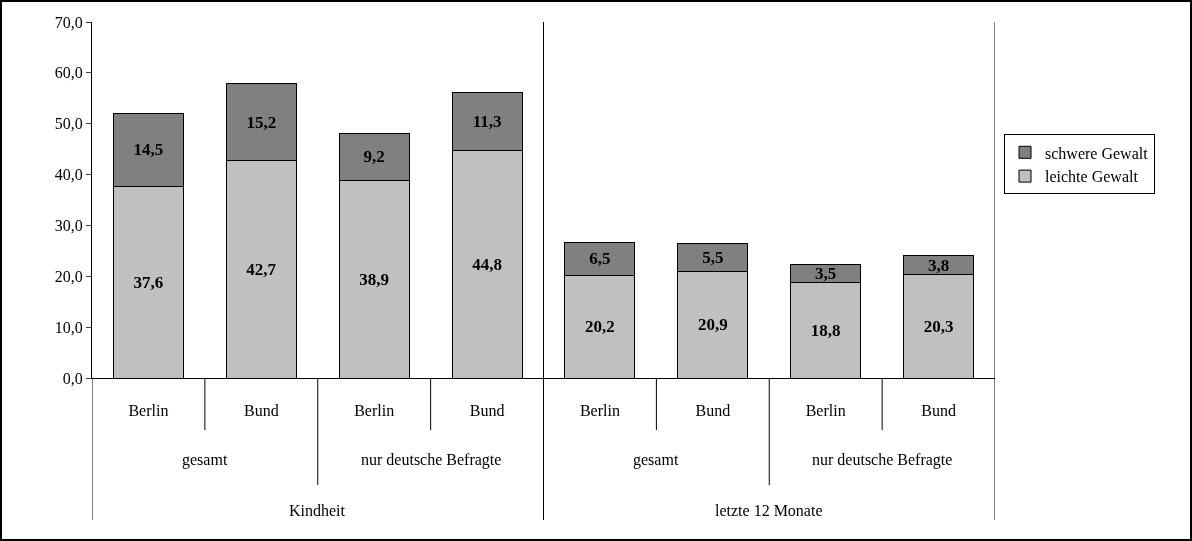 Image resolution: width=1192 pixels, height=541 pixels. What do you see at coordinates (938, 265) in the screenshot?
I see `data-label: 3,8` at bounding box center [938, 265].